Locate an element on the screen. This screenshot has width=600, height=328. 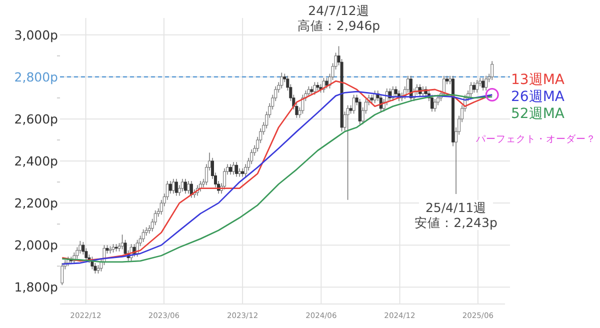
series-label: 52週MA is located at coordinates (538, 114).